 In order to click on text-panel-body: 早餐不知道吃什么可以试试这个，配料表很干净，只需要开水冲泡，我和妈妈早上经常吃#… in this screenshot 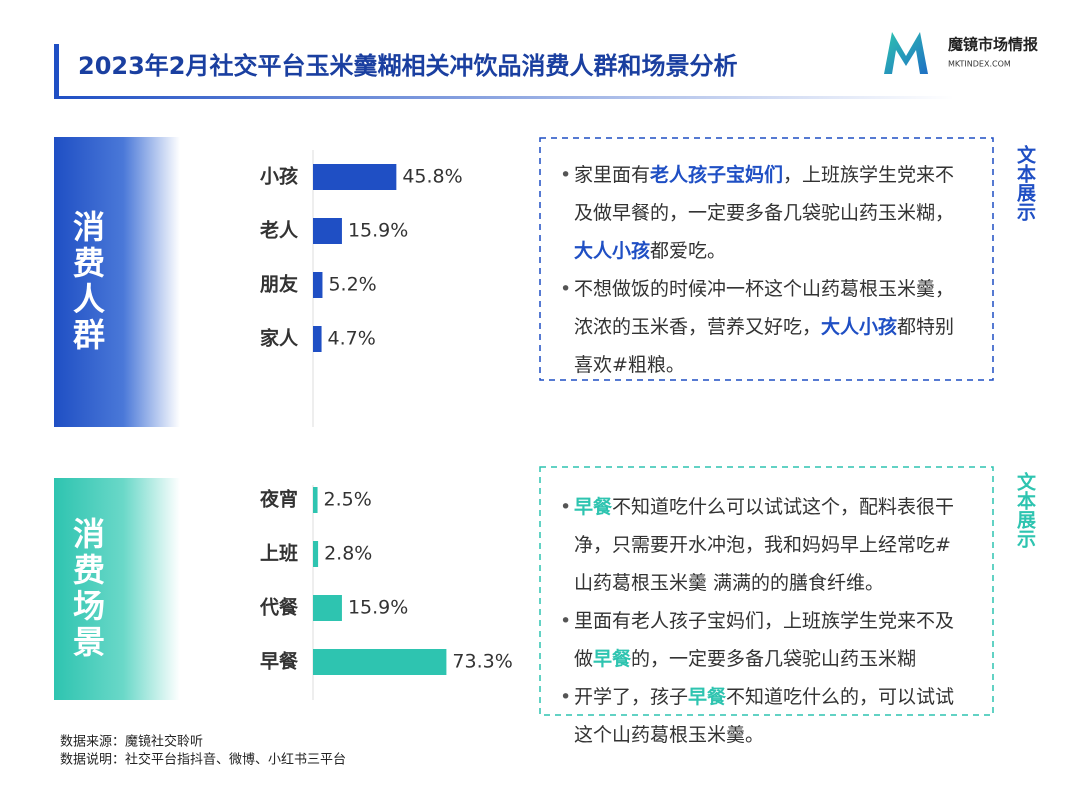, I will do `click(762, 621)`.